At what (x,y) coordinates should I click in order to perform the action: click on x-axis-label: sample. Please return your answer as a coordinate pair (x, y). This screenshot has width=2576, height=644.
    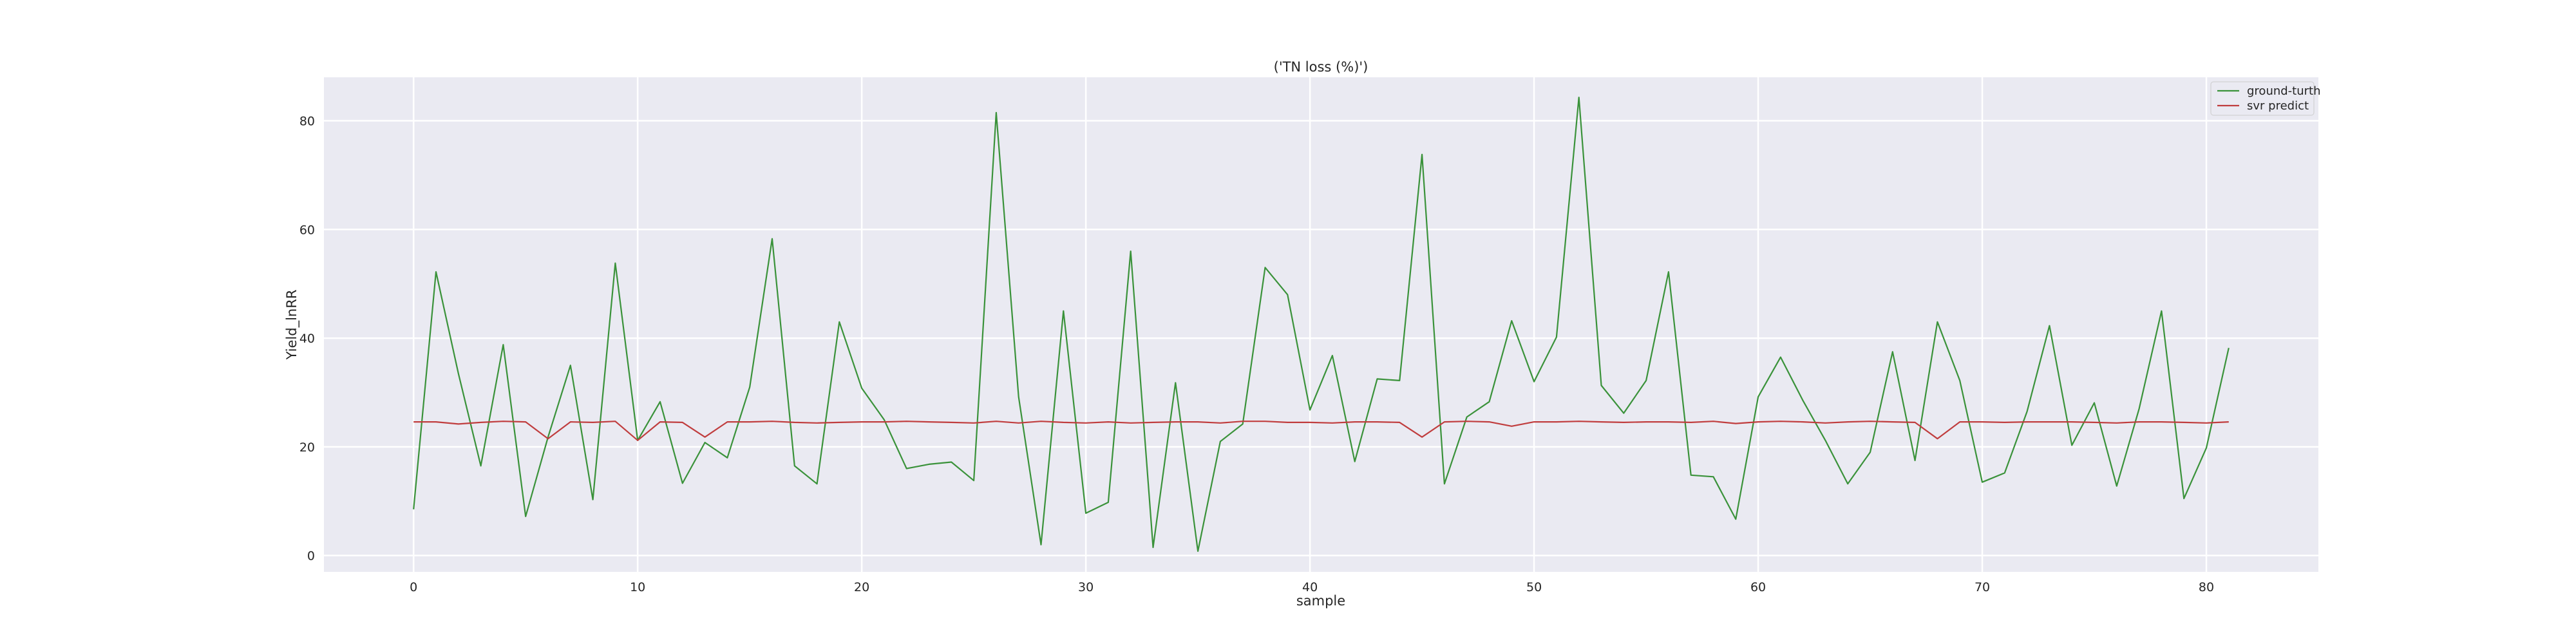
    Looking at the image, I should click on (1320, 601).